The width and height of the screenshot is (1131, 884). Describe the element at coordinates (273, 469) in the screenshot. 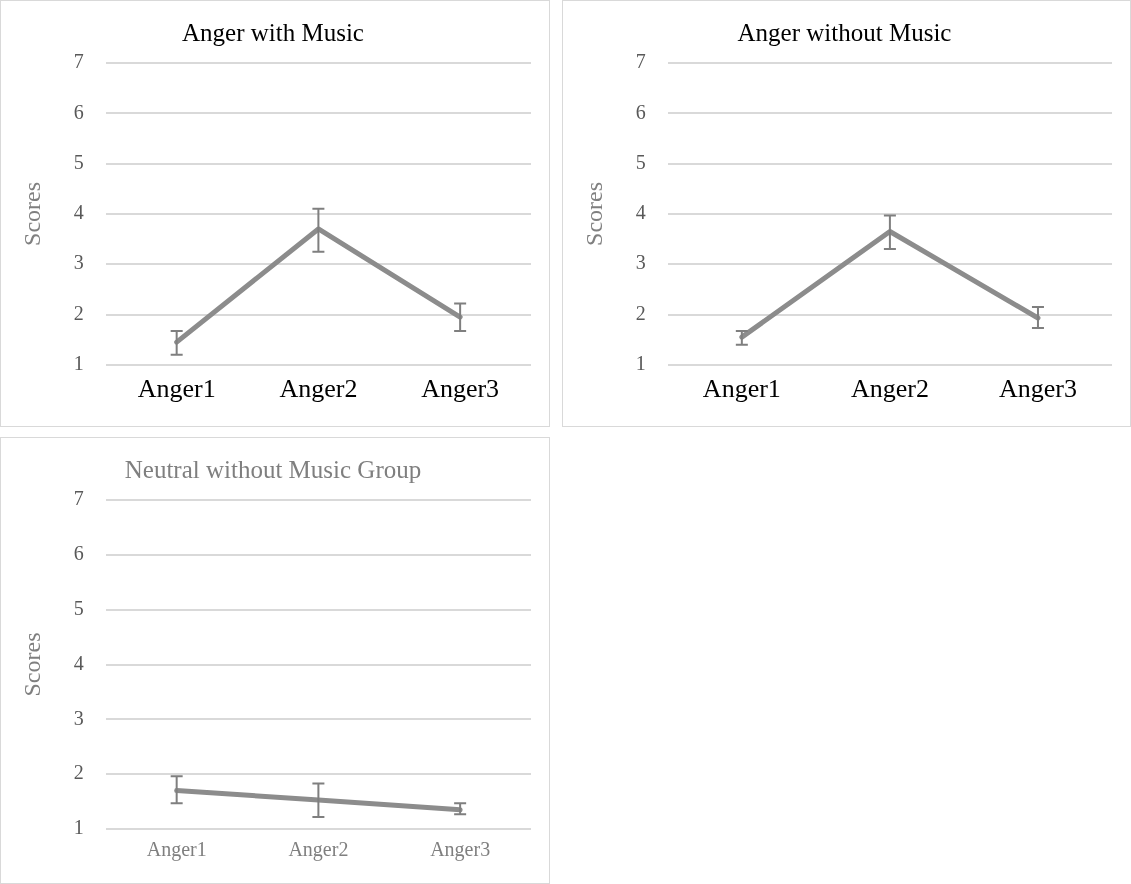

I see `chart-title: Neutral without Music Group` at that location.